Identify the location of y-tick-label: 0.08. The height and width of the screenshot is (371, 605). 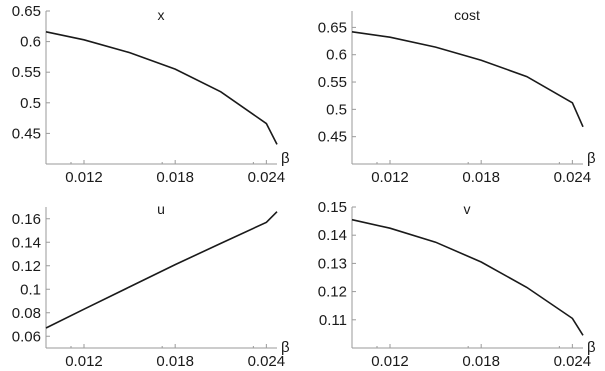
(26, 313).